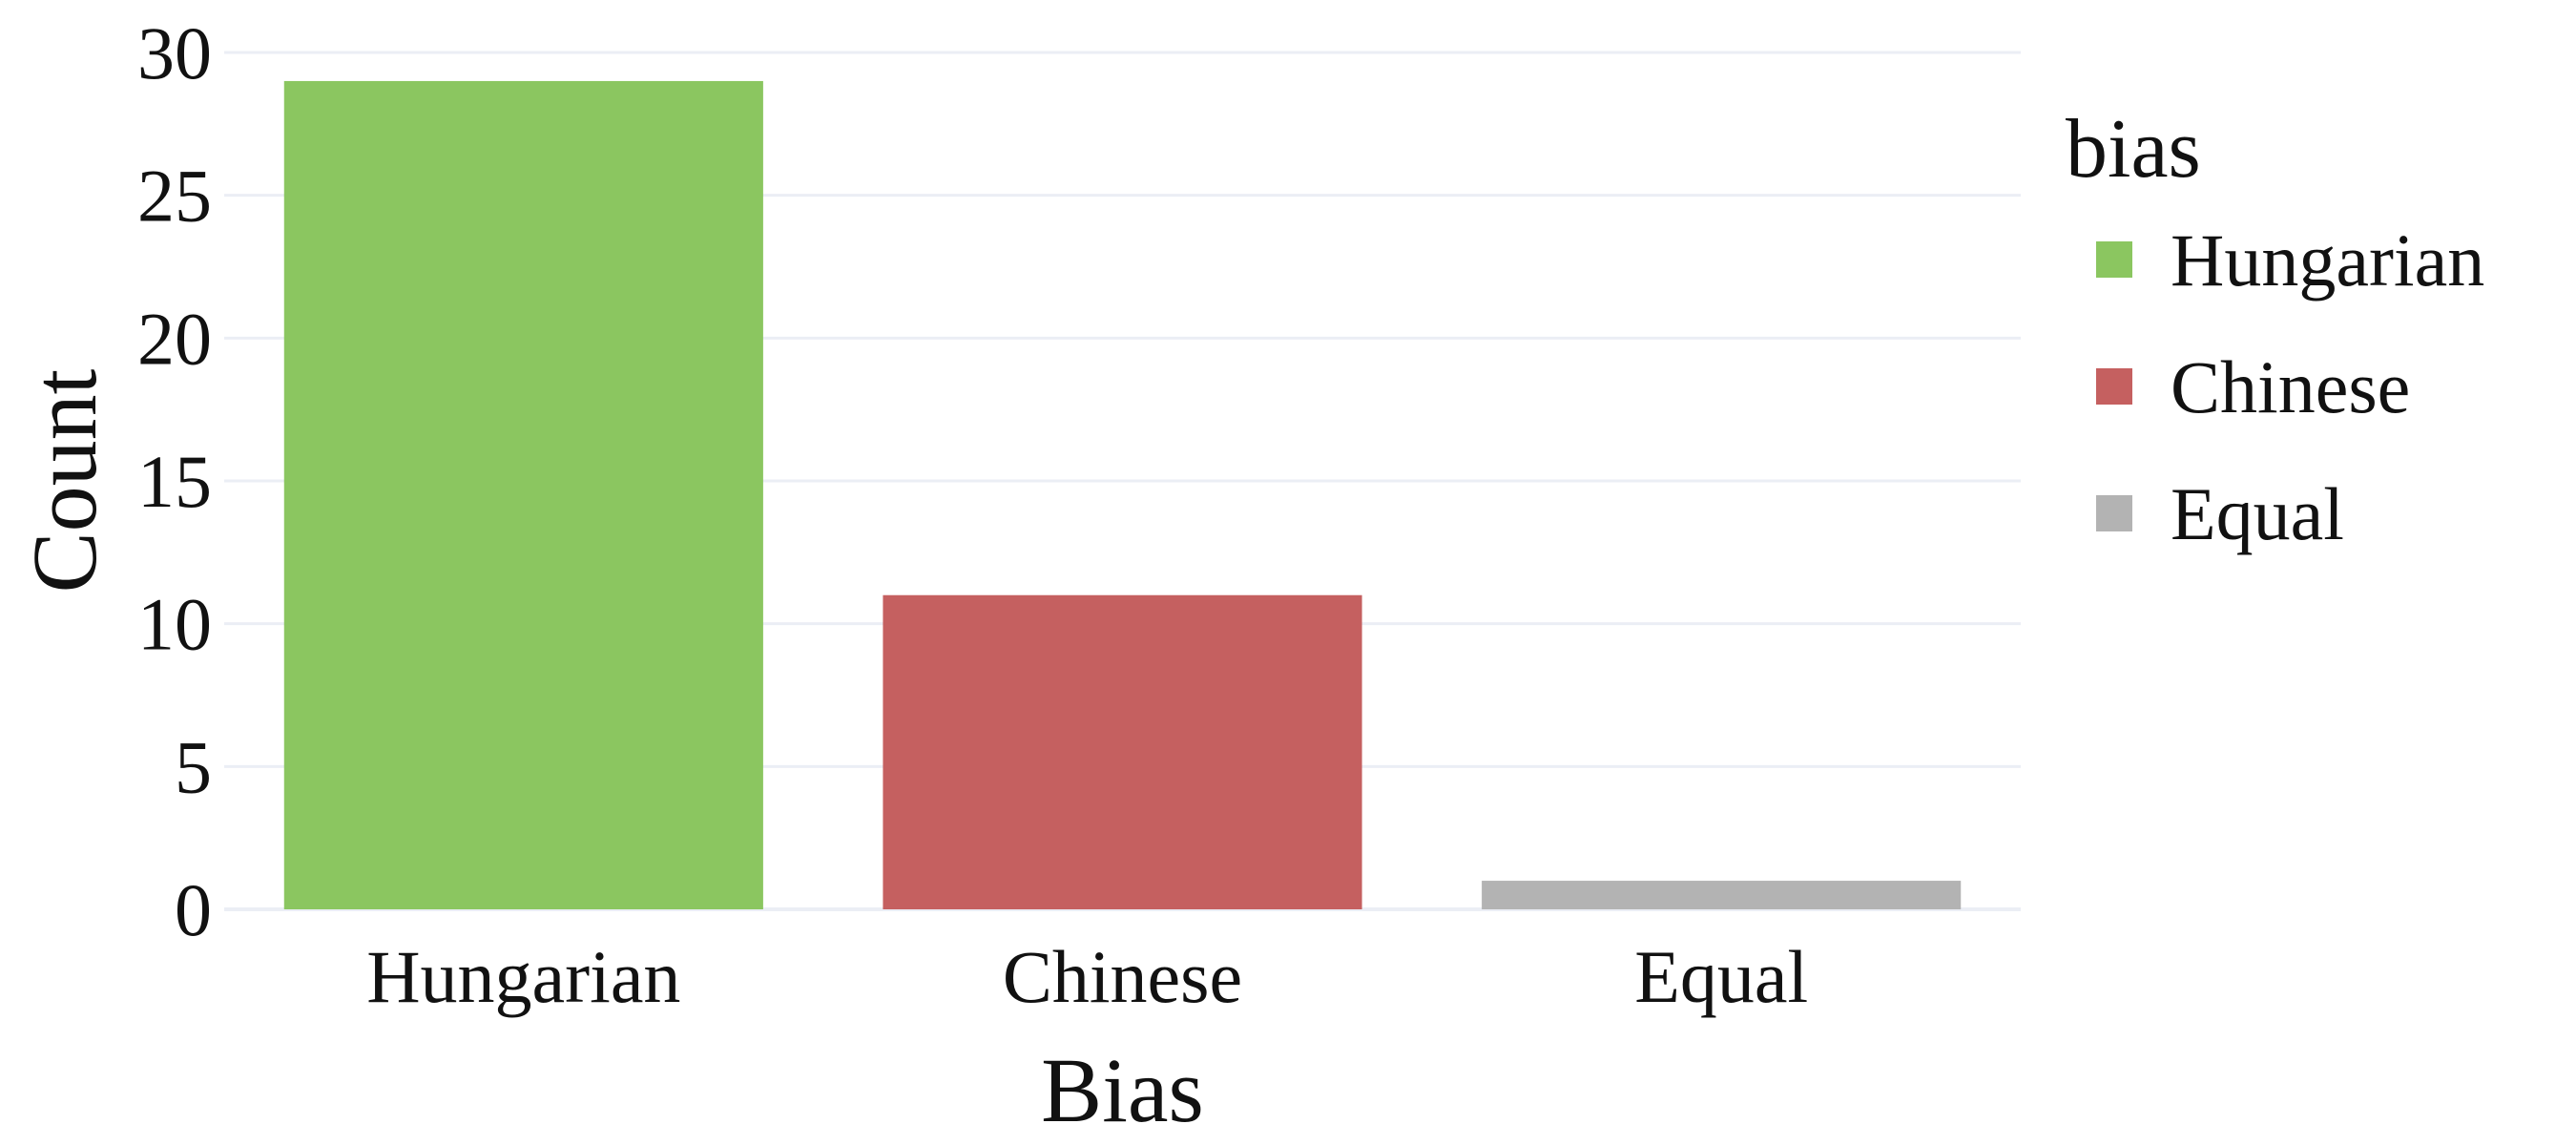  What do you see at coordinates (193, 909) in the screenshot?
I see `y-tick-label: 0` at bounding box center [193, 909].